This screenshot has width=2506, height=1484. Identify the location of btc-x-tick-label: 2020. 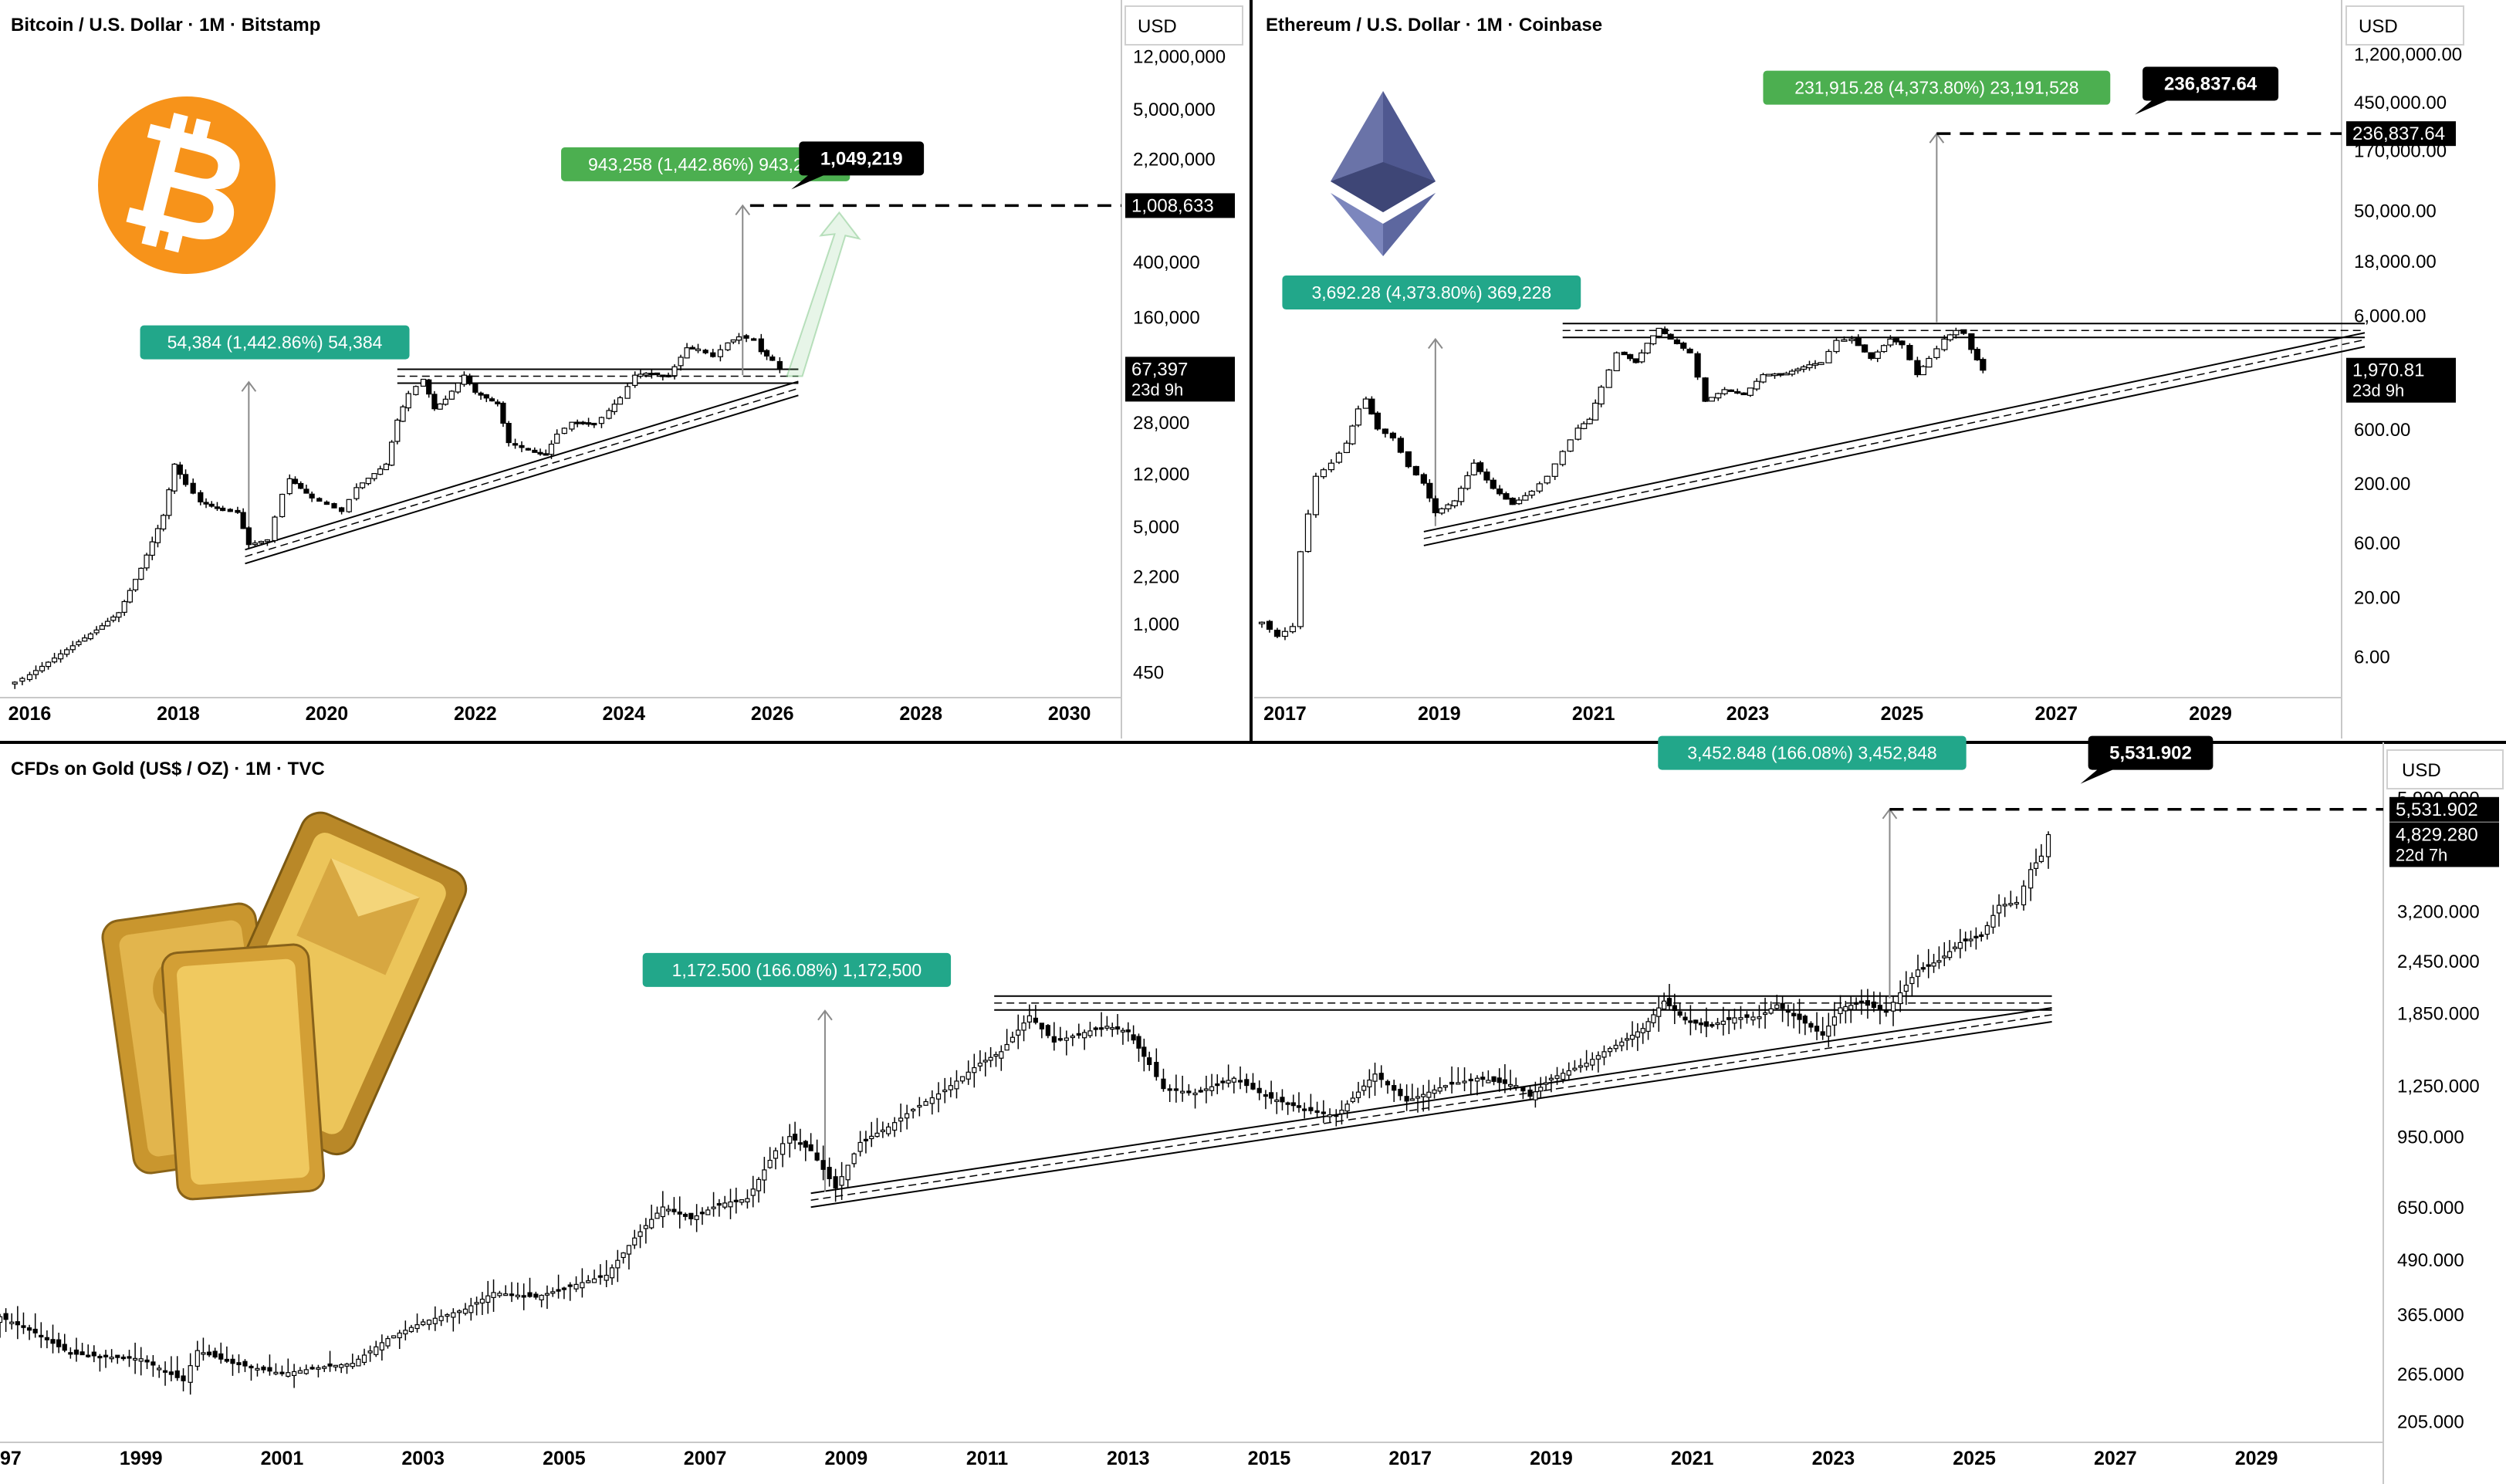
(327, 714).